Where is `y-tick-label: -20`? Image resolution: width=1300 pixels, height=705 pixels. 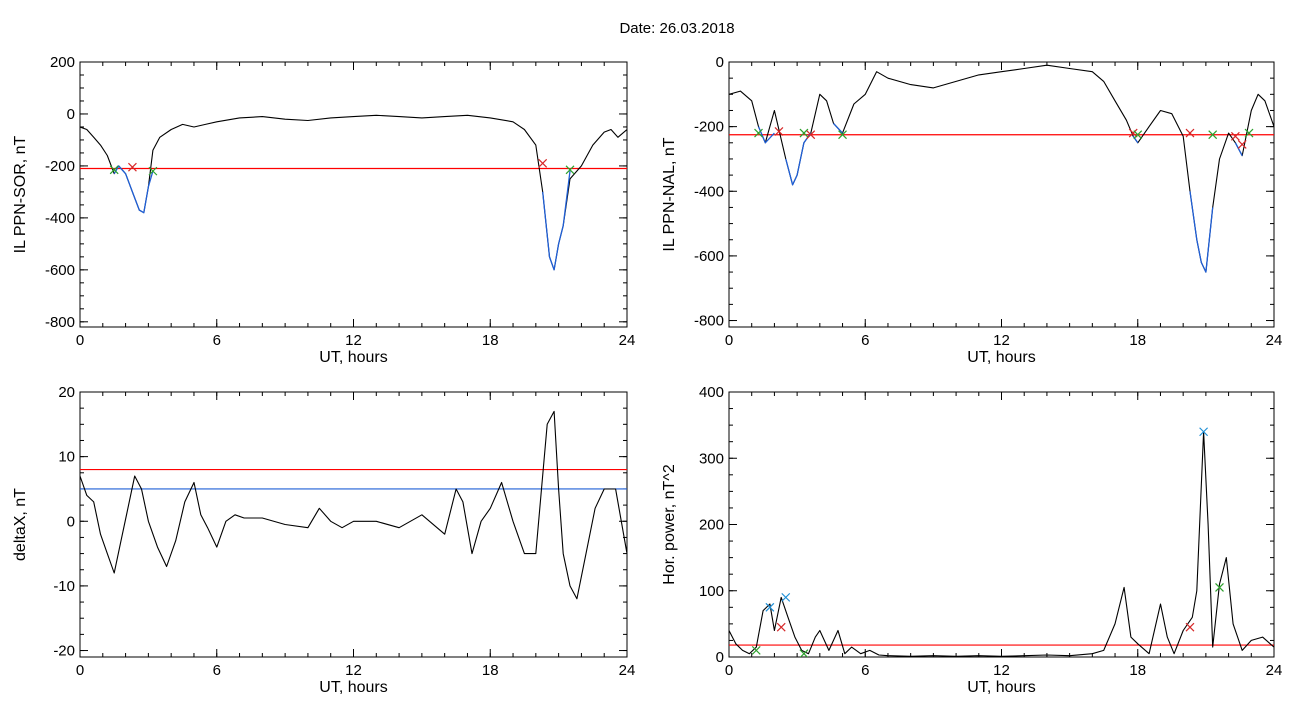 y-tick-label: -20 is located at coordinates (64, 651).